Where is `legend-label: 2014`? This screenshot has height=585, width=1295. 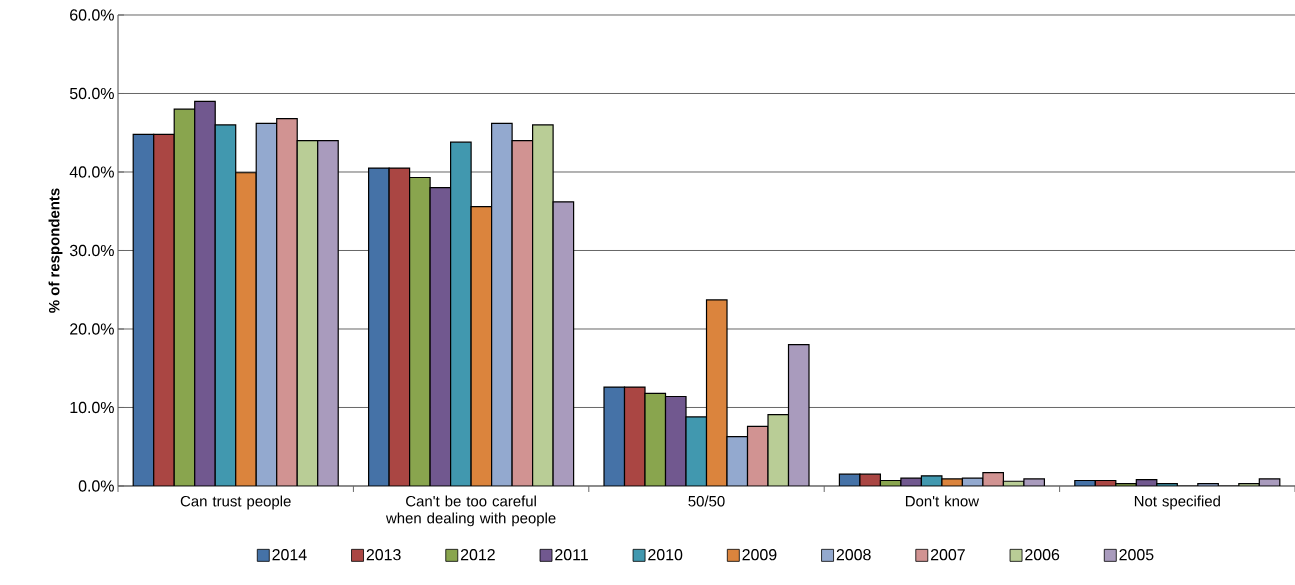 legend-label: 2014 is located at coordinates (289, 555).